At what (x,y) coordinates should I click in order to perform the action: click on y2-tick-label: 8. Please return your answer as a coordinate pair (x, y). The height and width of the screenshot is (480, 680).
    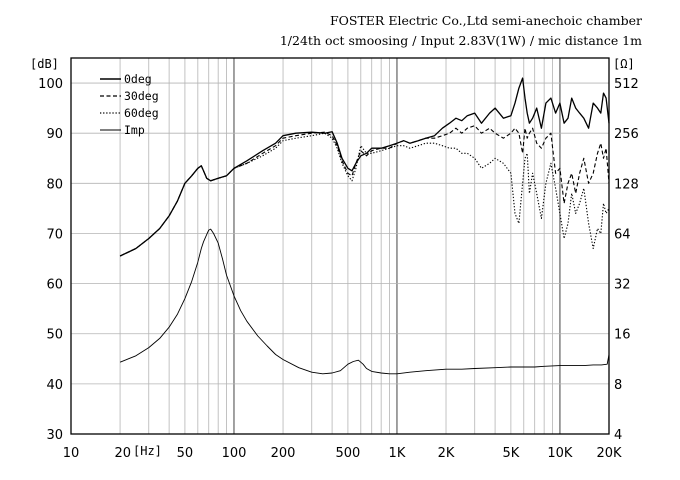
    Looking at the image, I should click on (618, 385).